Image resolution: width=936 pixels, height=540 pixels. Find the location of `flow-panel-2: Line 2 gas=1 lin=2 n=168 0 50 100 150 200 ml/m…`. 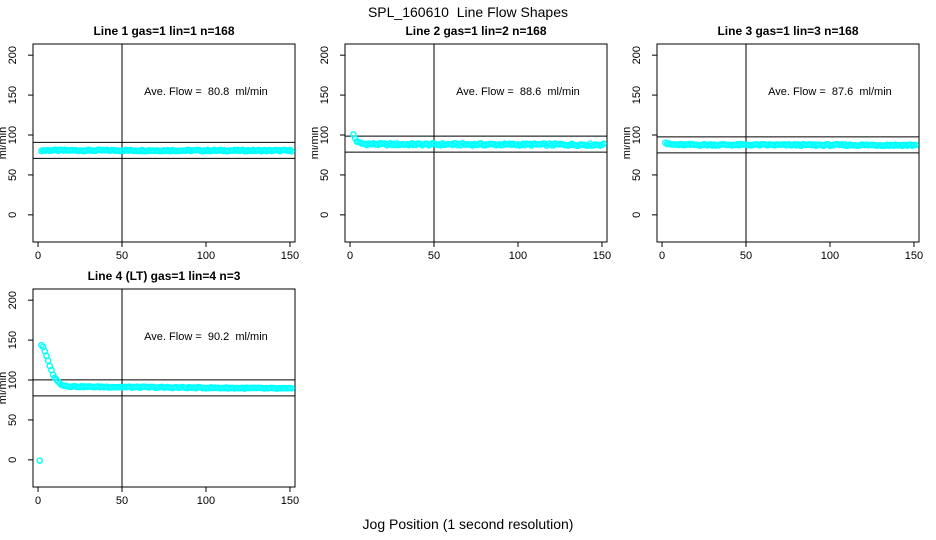

flow-panel-2: Line 2 gas=1 lin=2 n=168 0 50 100 150 200 ml/m… is located at coordinates (461, 143).